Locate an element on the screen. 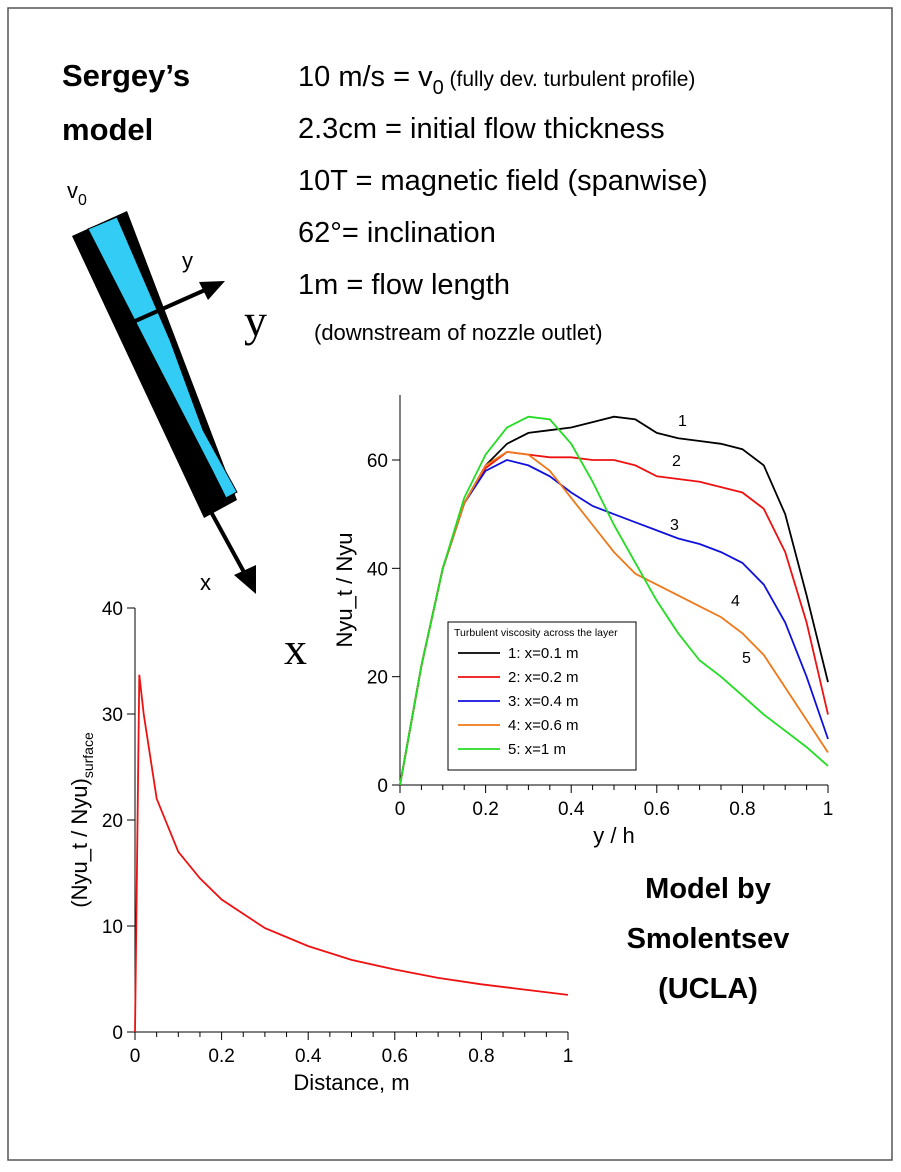  legend-box is located at coordinates (542, 696).